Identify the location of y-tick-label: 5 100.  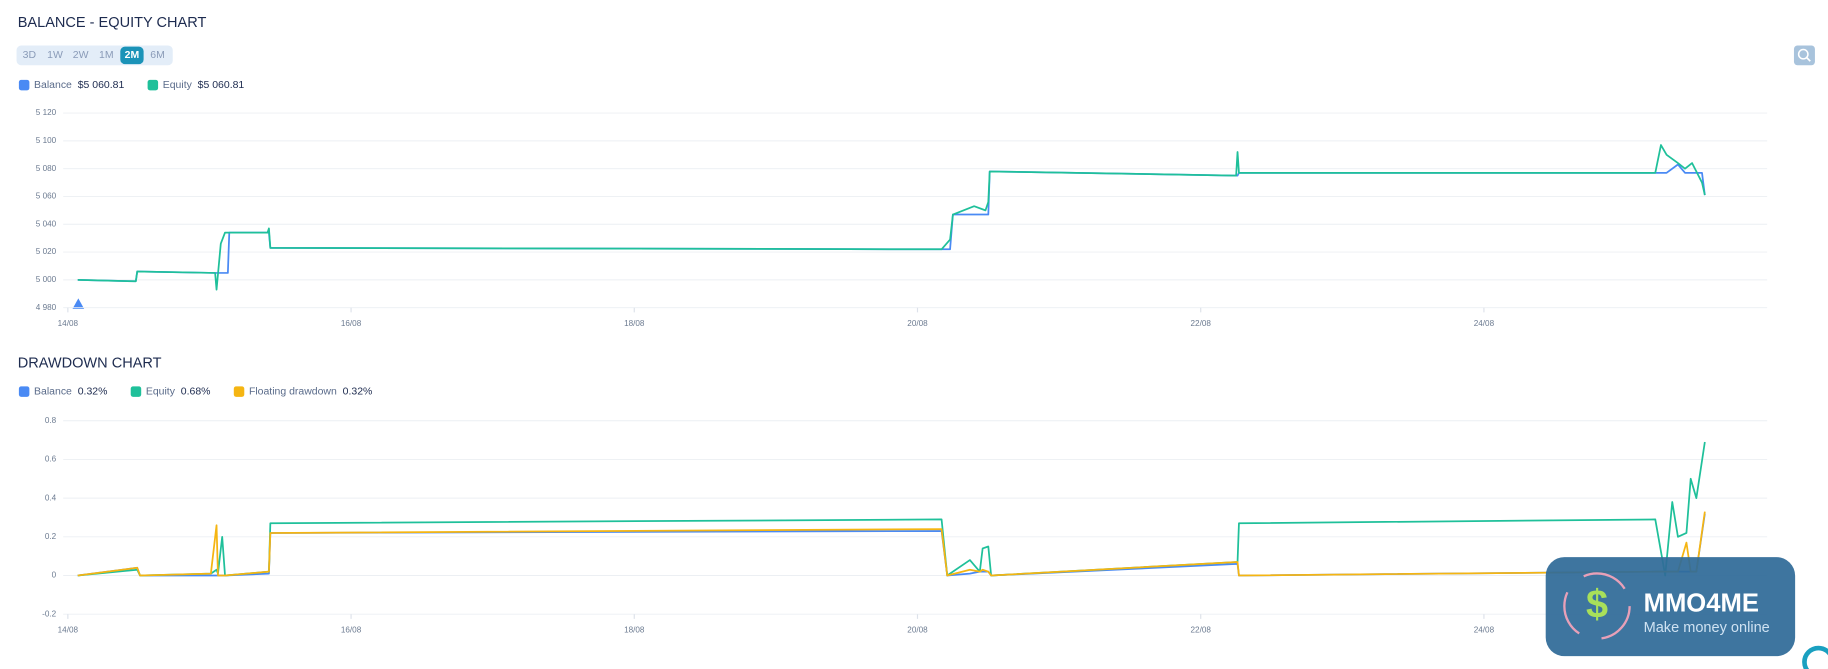
(46, 140).